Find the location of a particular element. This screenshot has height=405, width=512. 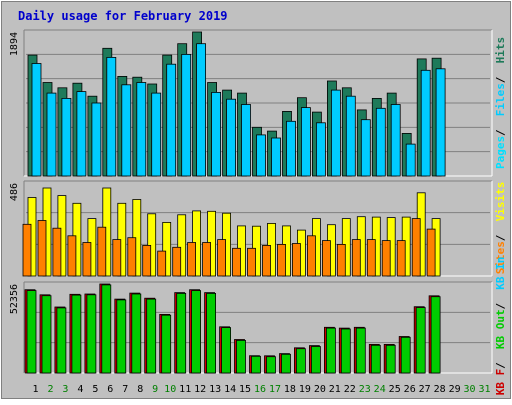

day-label-27: 27 is located at coordinates (425, 389).